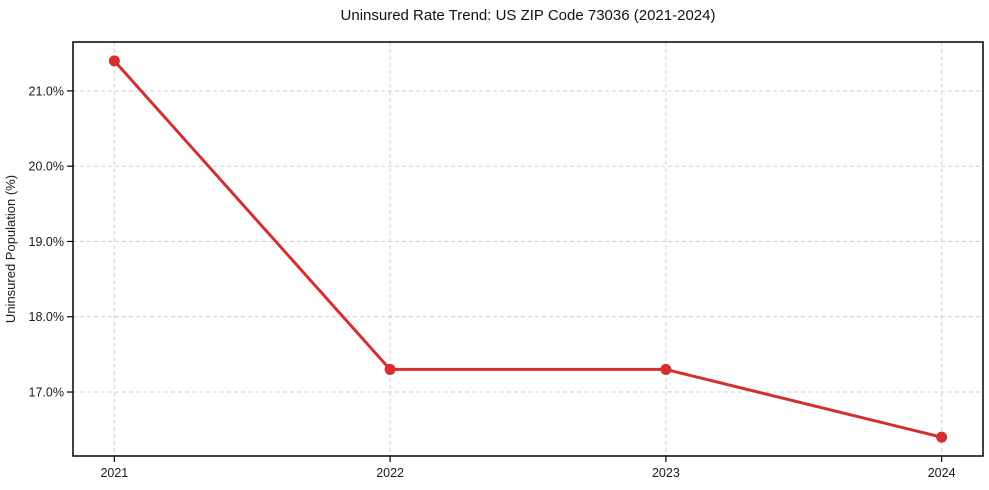 The width and height of the screenshot is (989, 490). Describe the element at coordinates (46, 91) in the screenshot. I see `y-tick-label: 21.0%` at that location.